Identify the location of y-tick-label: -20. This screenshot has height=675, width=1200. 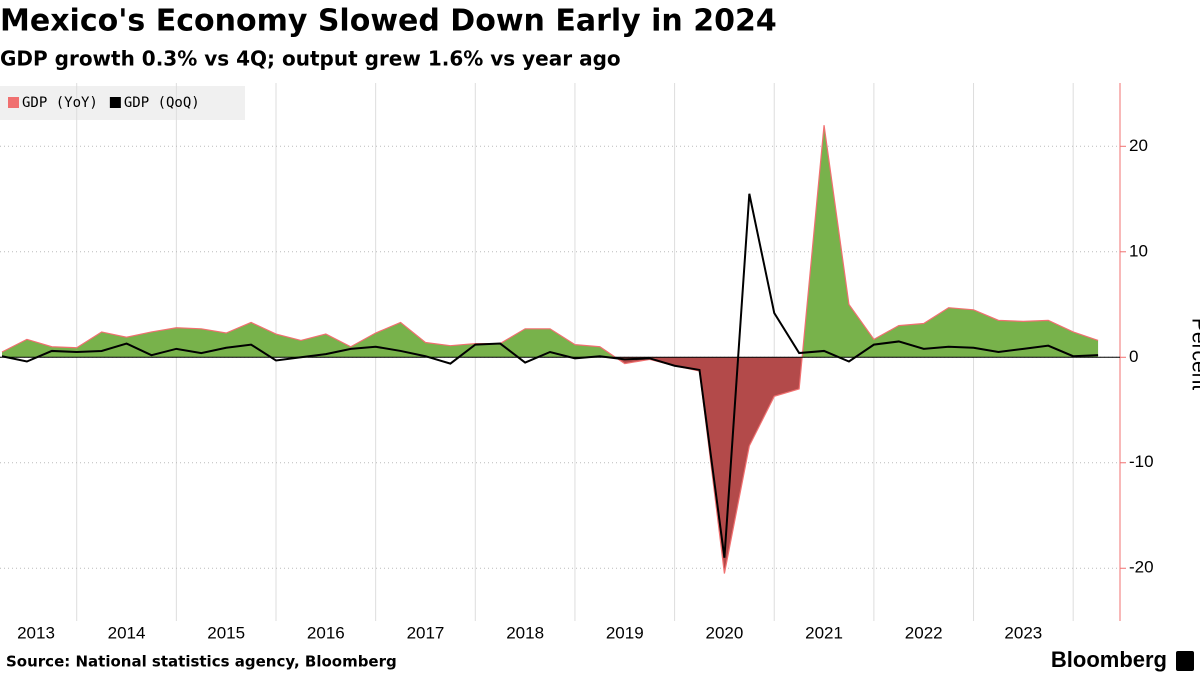
(1141, 567).